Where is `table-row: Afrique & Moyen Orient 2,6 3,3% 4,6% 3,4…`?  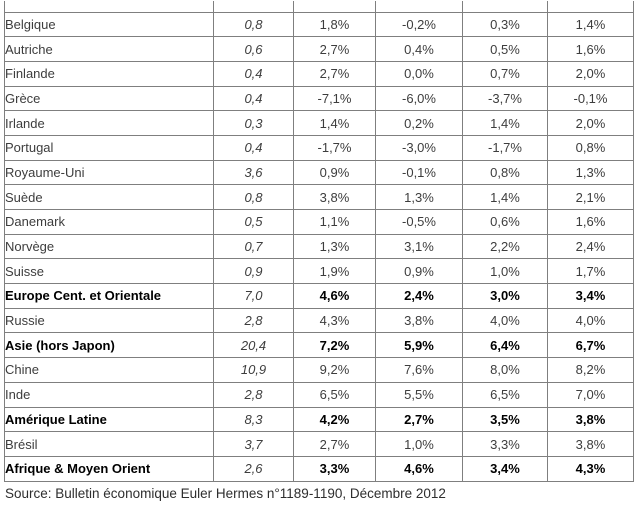
table-row: Afrique & Moyen Orient 2,6 3,3% 4,6% 3,4… is located at coordinates (319, 468).